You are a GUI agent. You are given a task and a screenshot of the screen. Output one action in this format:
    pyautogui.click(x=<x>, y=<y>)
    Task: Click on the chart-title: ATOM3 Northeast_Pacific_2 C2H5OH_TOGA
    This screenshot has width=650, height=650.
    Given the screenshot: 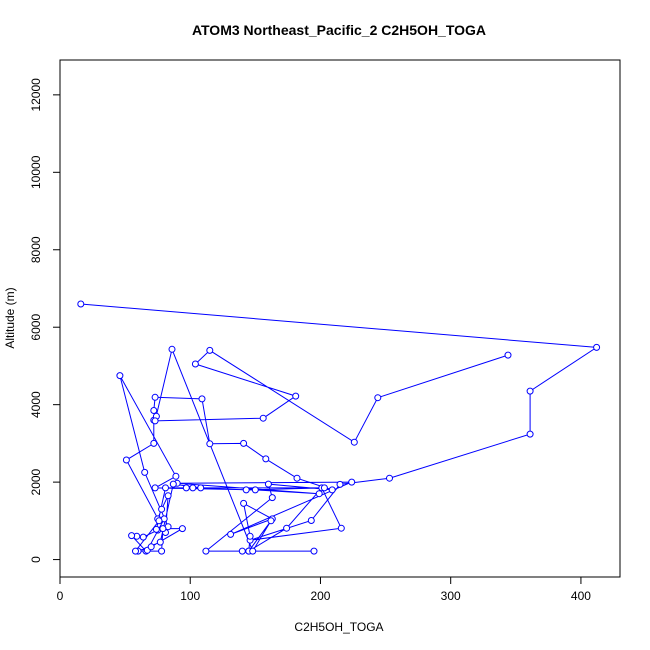 What is the action you would take?
    pyautogui.click(x=339, y=30)
    